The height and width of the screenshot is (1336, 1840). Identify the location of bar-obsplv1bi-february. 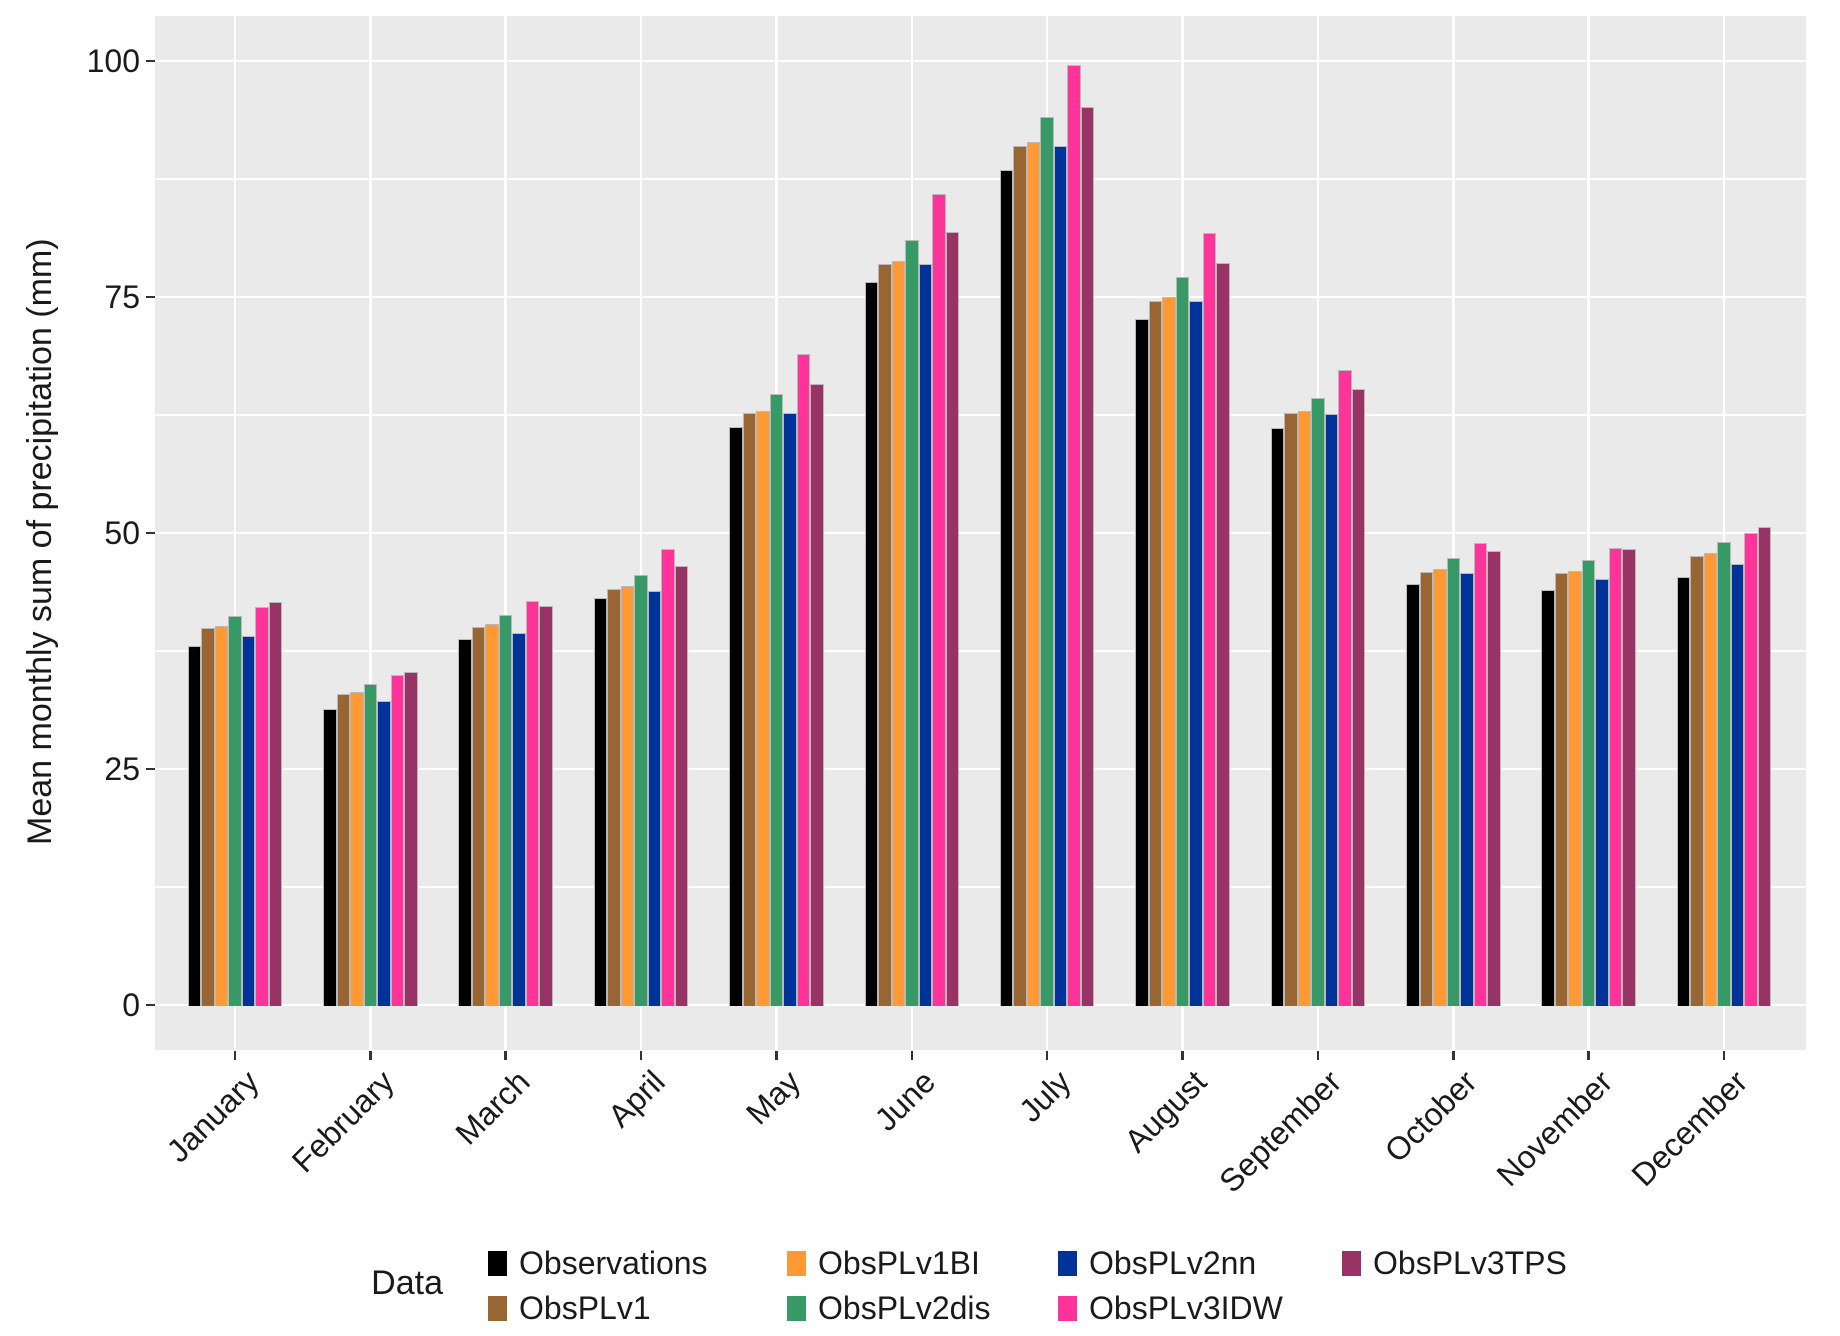
(357, 848).